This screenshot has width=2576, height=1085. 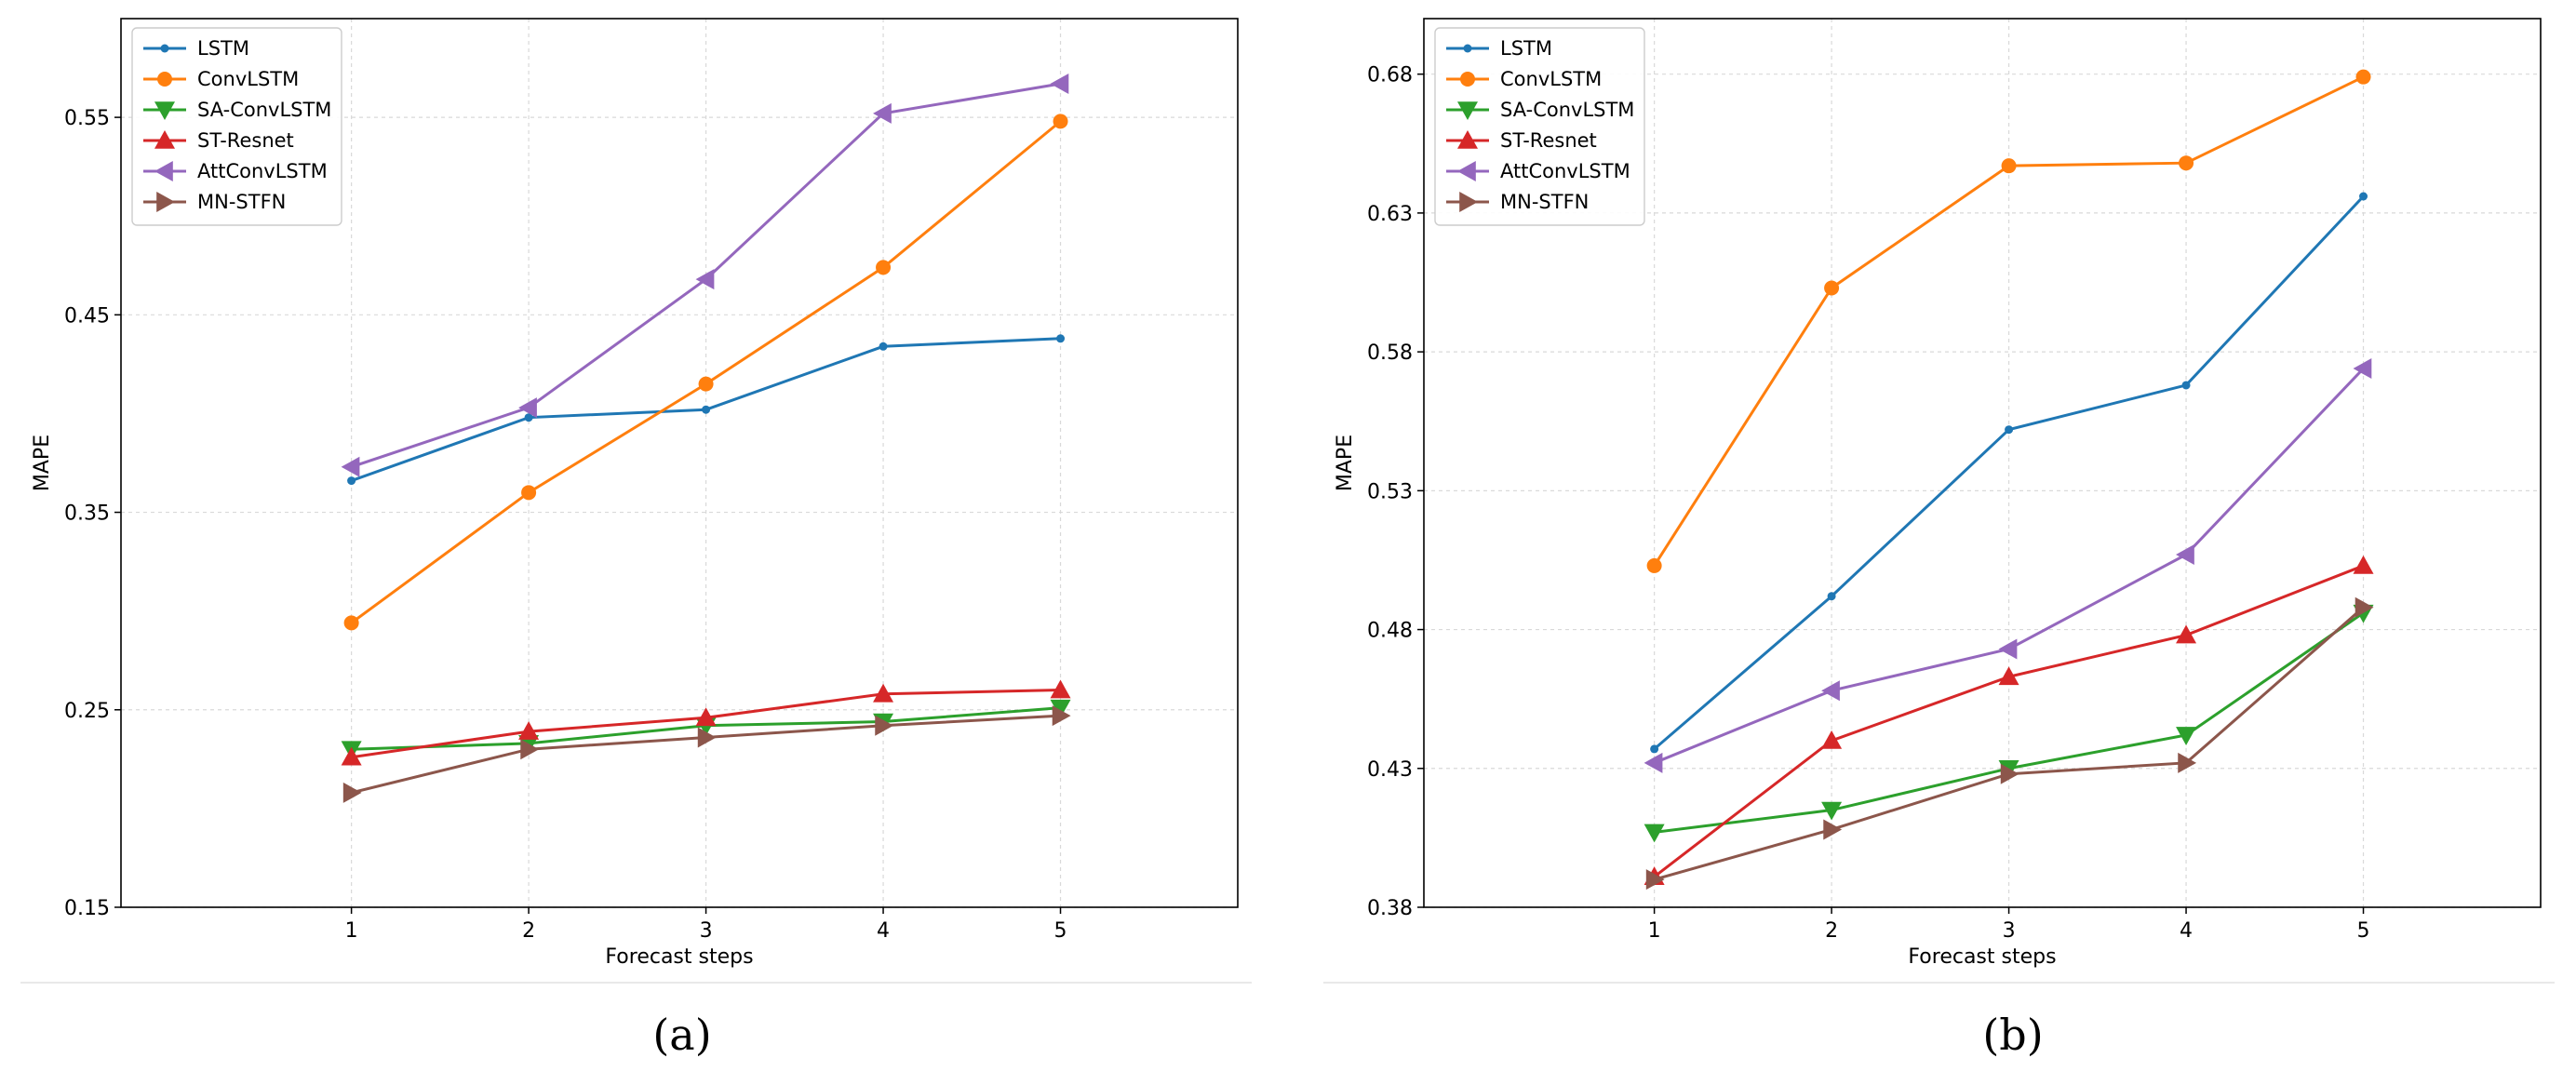 I want to click on legend-entry: ST-Resnet, so click(x=218, y=140).